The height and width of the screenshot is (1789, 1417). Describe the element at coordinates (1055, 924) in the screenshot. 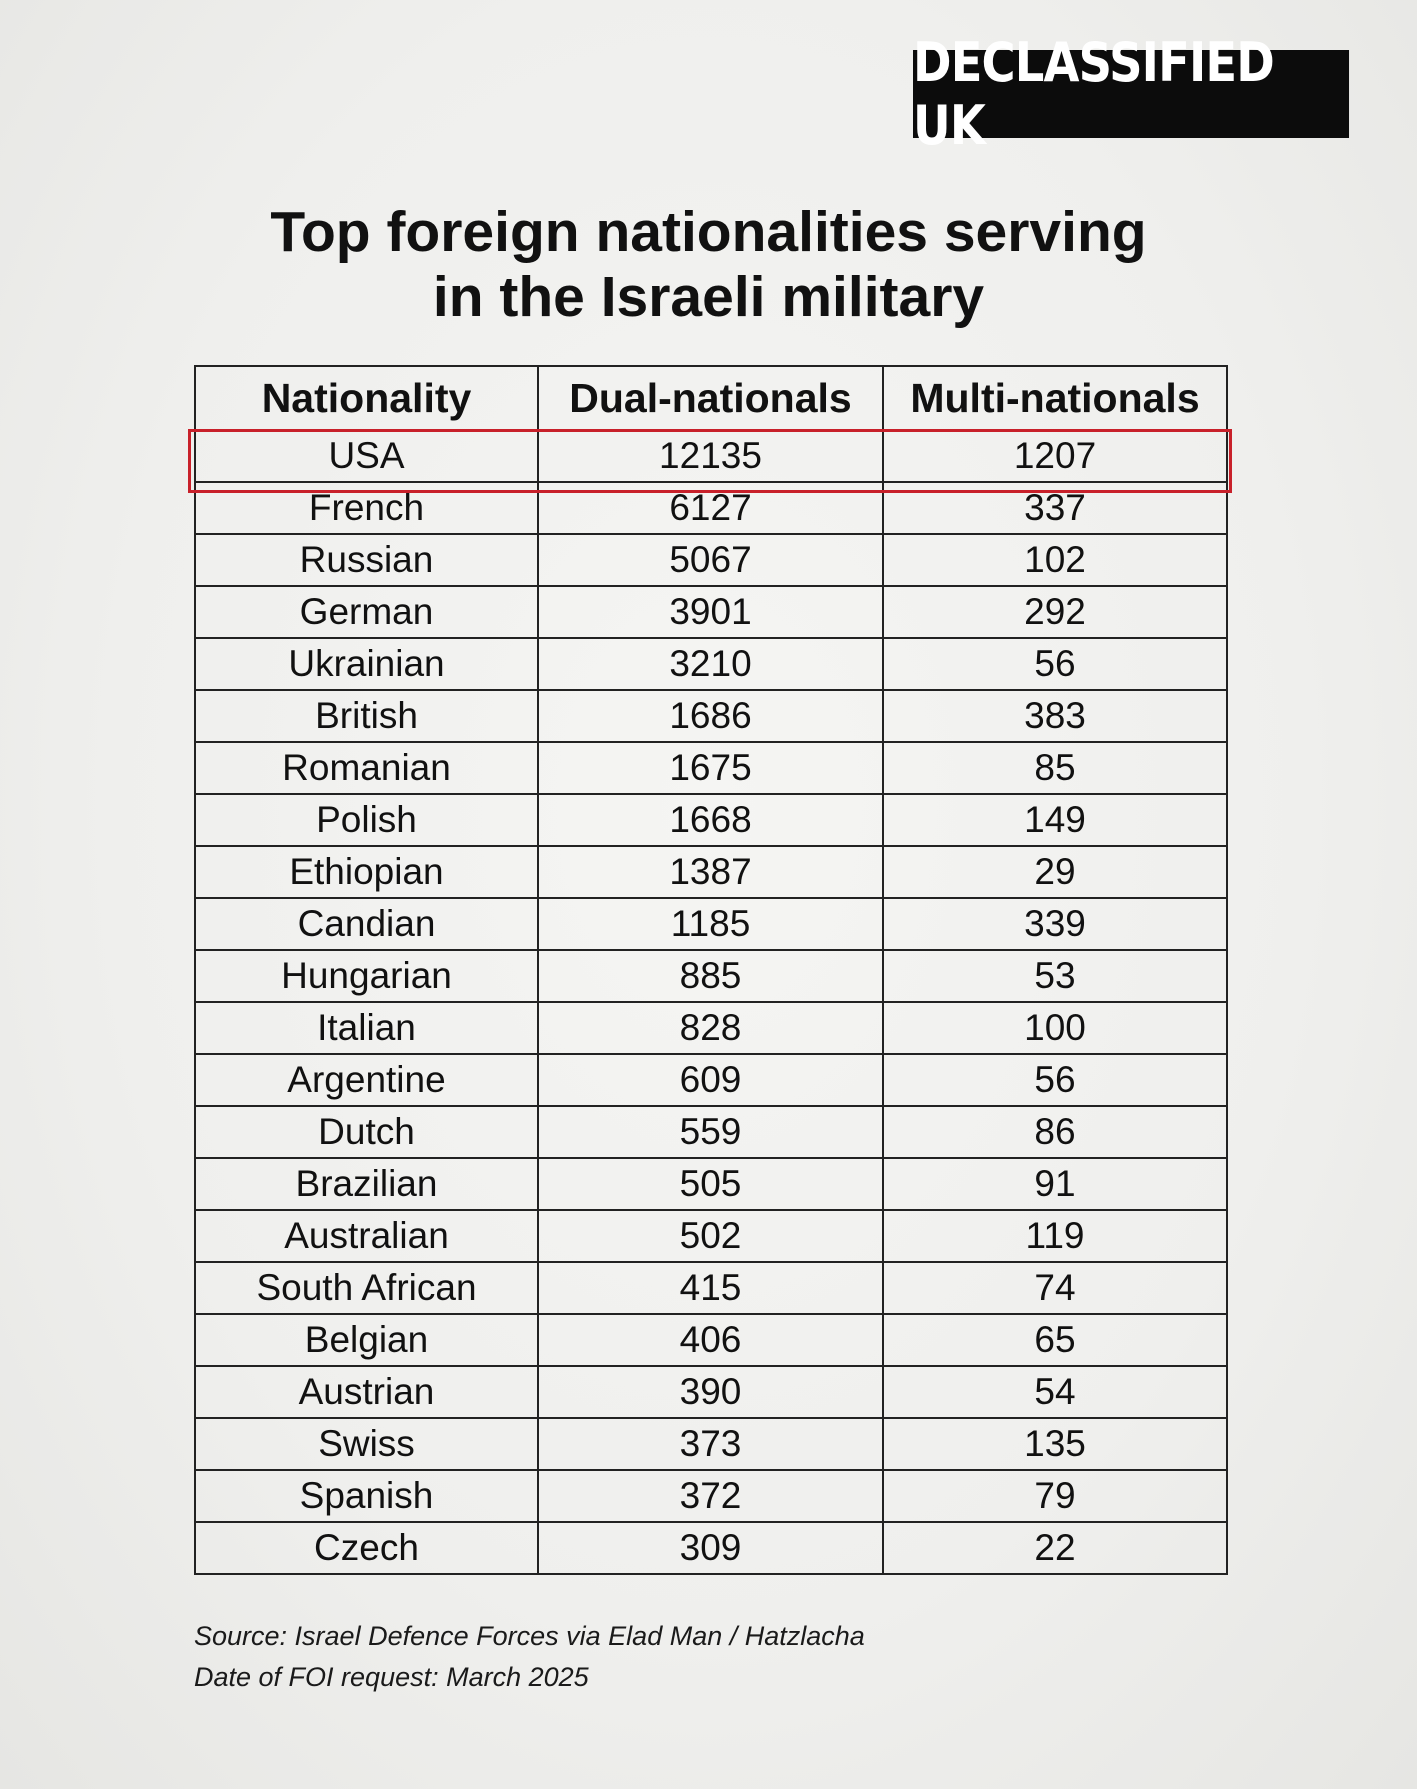

I see `cell-multi-nationals: 339` at that location.